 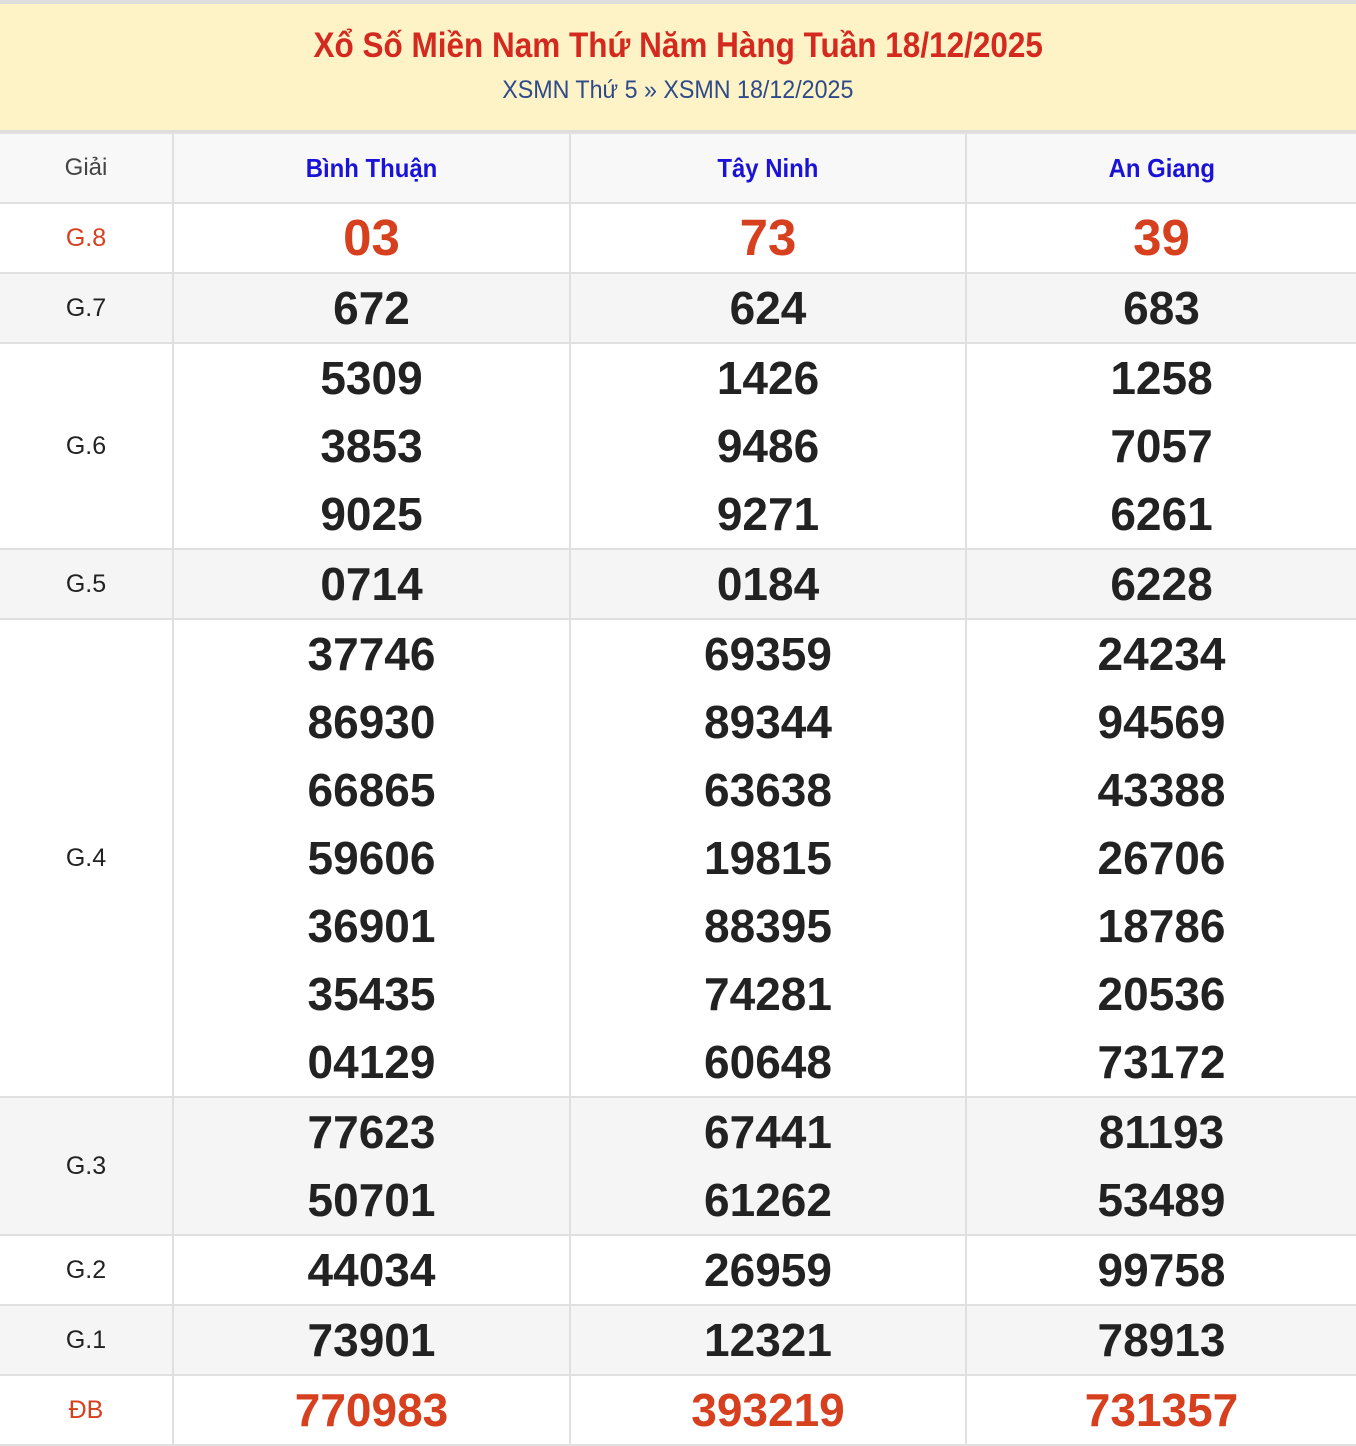 What do you see at coordinates (768, 446) in the screenshot?
I see `result-number: 9486` at bounding box center [768, 446].